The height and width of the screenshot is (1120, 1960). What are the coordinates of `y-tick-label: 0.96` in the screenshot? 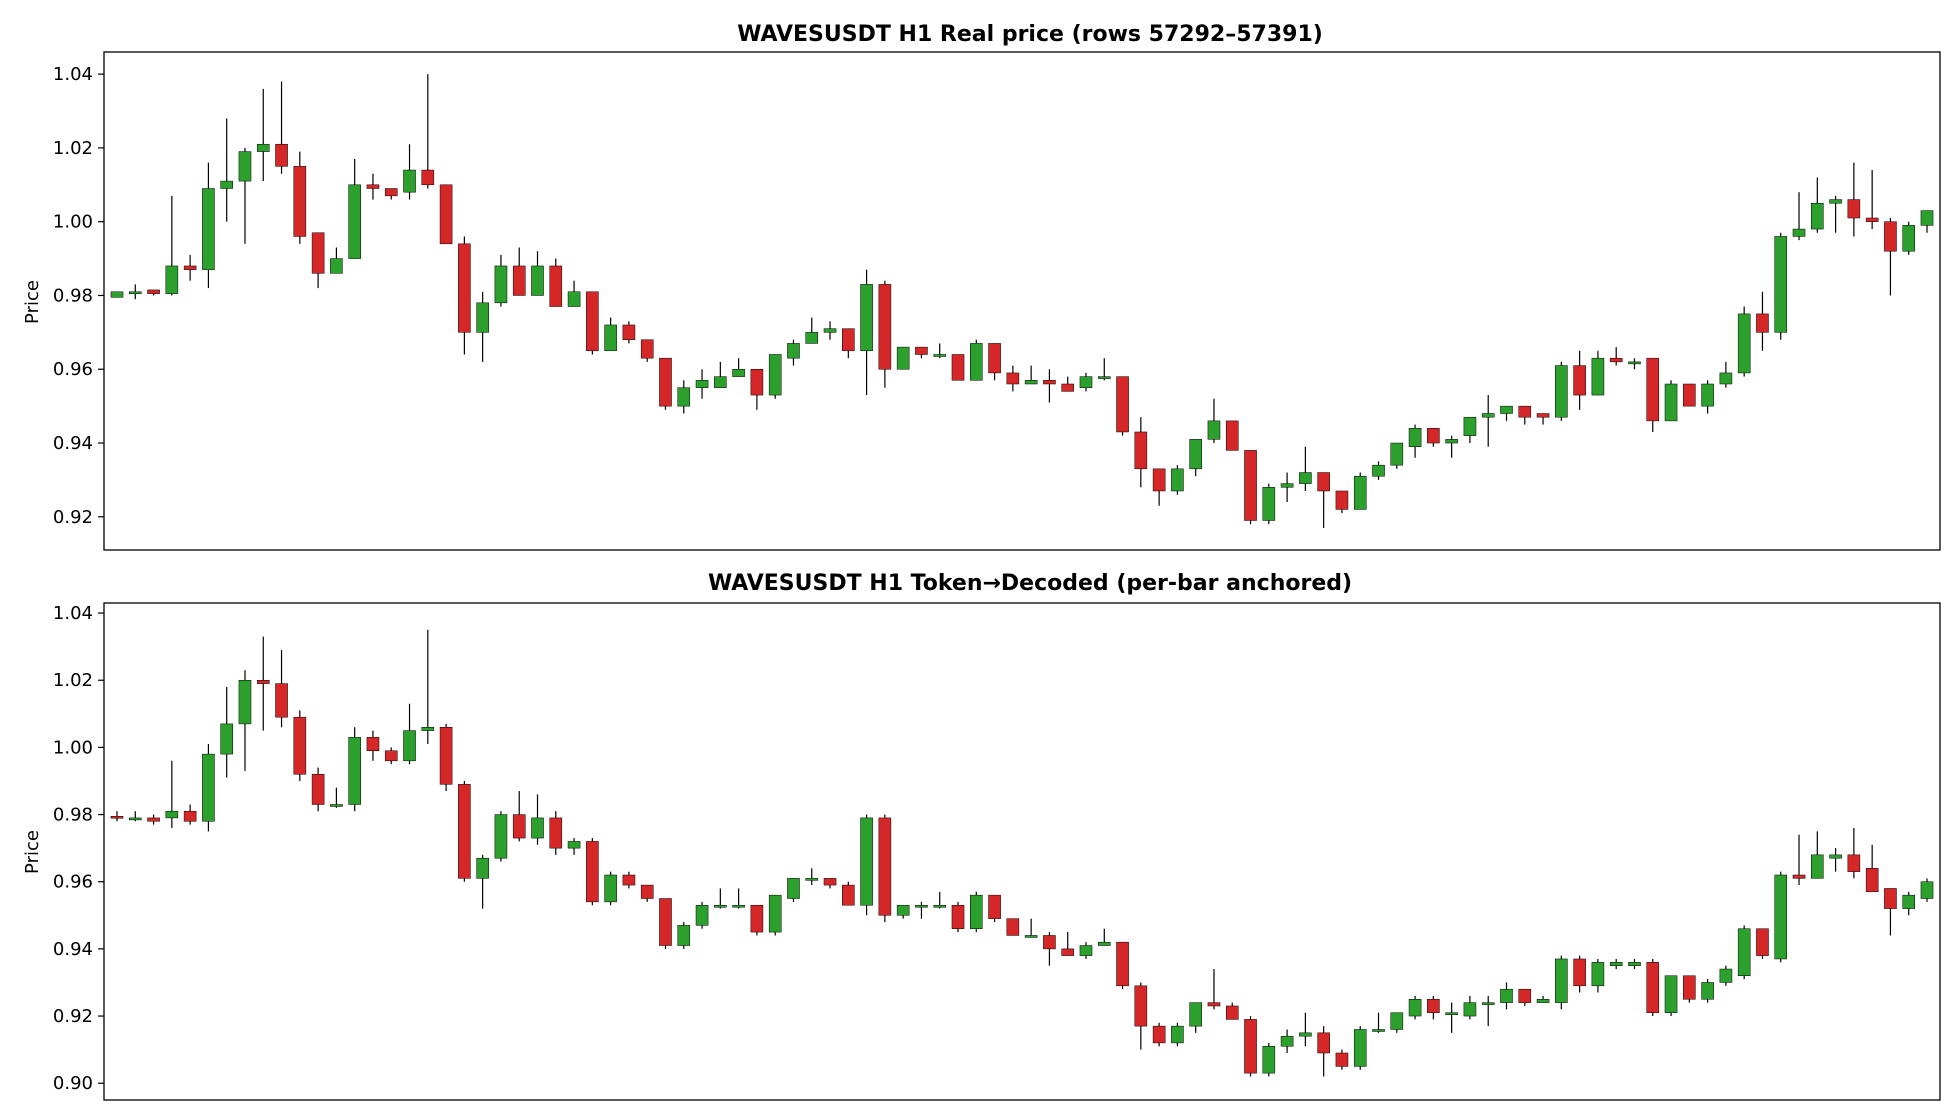 It's located at (73, 369).